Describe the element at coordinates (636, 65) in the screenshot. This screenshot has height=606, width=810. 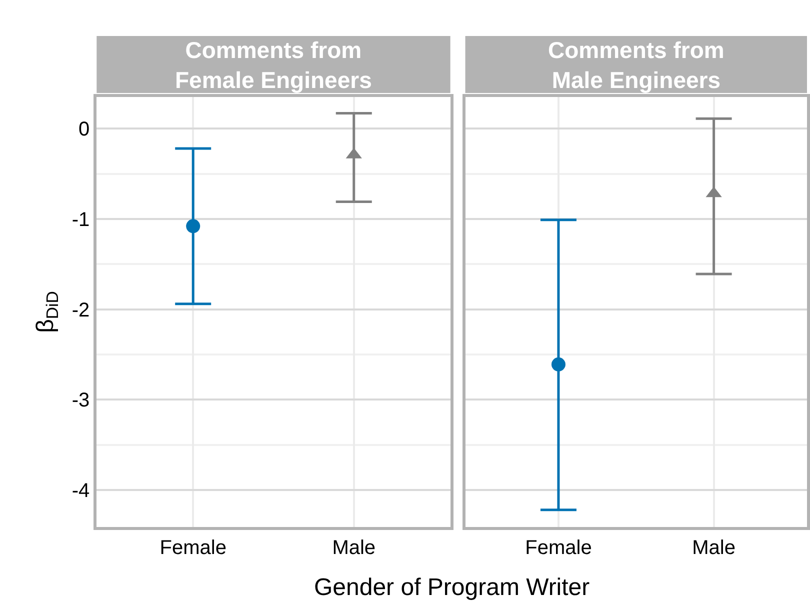
I see `chart-title: Comments from Male Engineers` at that location.